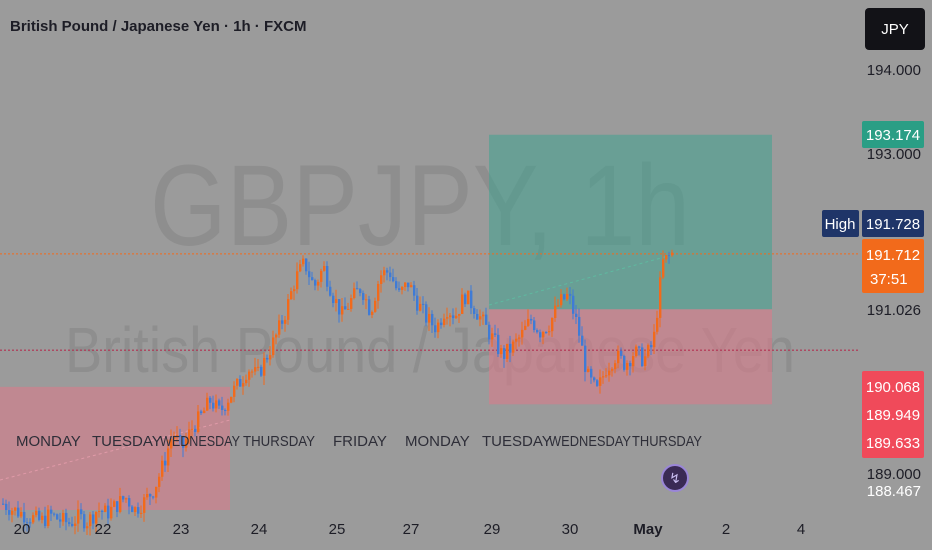  What do you see at coordinates (675, 478) in the screenshot?
I see `lightning-icon: ↯` at bounding box center [675, 478].